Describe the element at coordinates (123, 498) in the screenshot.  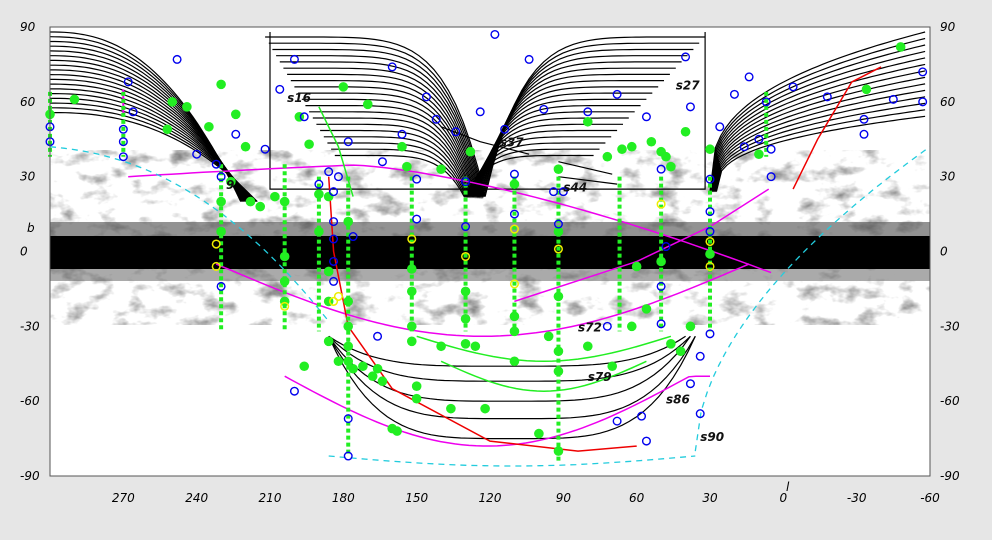
I see `x-tick-label-1: 270` at that location.